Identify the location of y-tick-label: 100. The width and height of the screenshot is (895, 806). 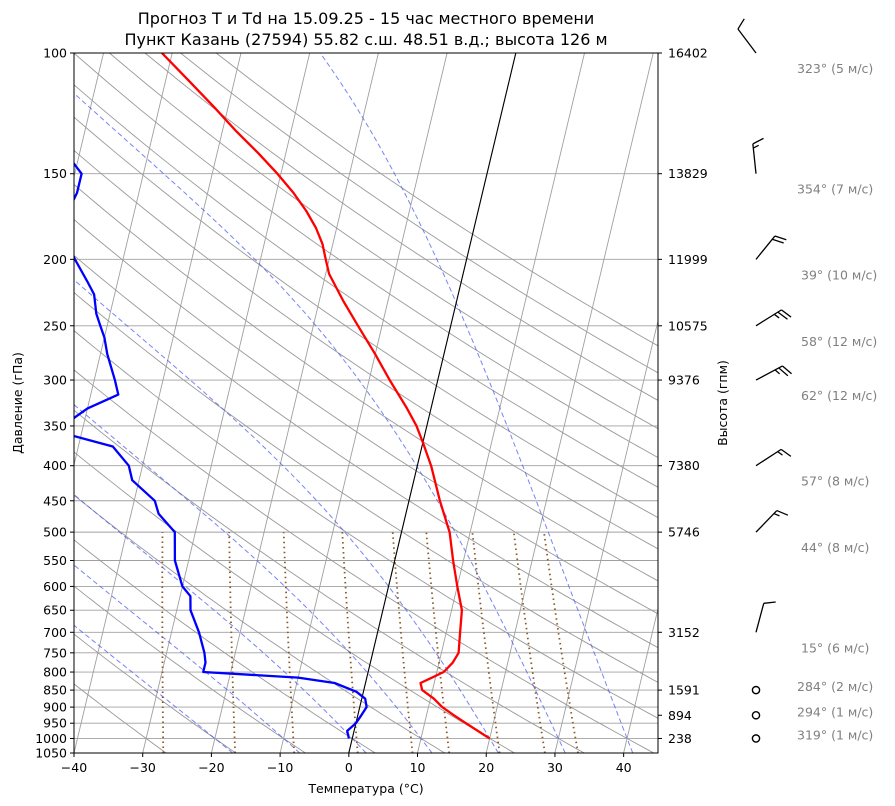
(55, 53).